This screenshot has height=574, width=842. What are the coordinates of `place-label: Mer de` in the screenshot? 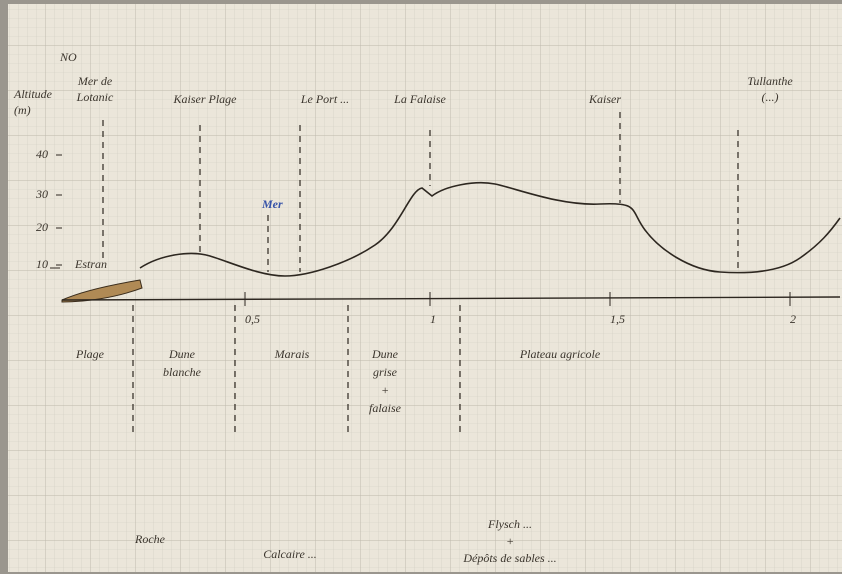 It's located at (95, 81).